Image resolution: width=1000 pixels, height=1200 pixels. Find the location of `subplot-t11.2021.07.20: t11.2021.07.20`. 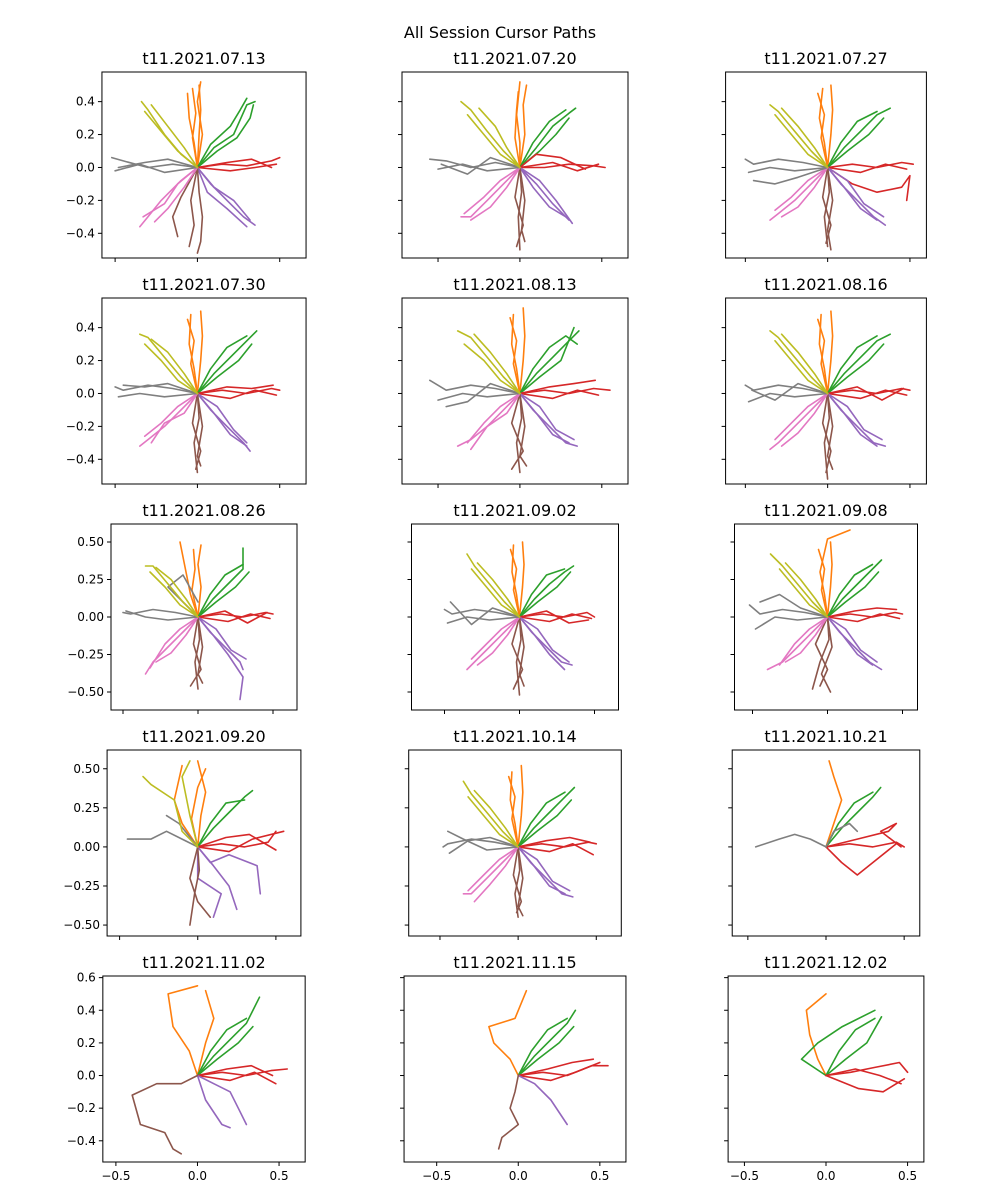

subplot-t11.2021.07.20: t11.2021.07.20 is located at coordinates (513, 155).